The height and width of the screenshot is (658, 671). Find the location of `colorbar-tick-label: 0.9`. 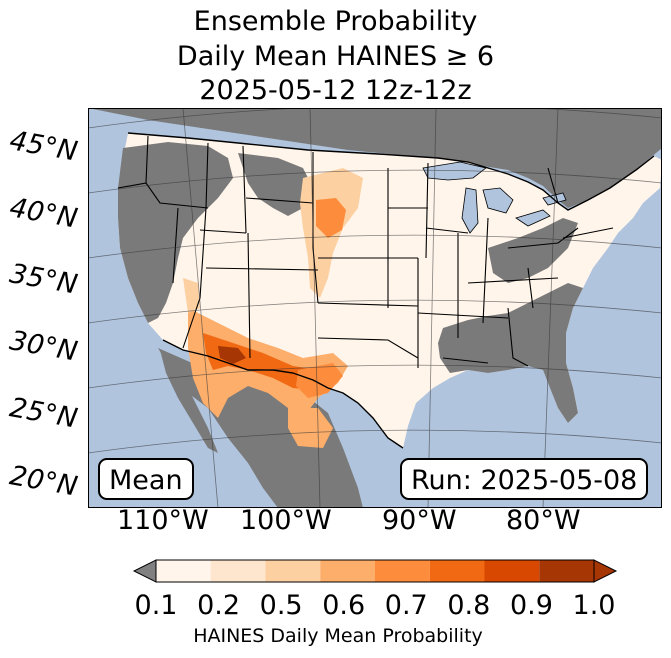

colorbar-tick-label: 0.9 is located at coordinates (531, 605).